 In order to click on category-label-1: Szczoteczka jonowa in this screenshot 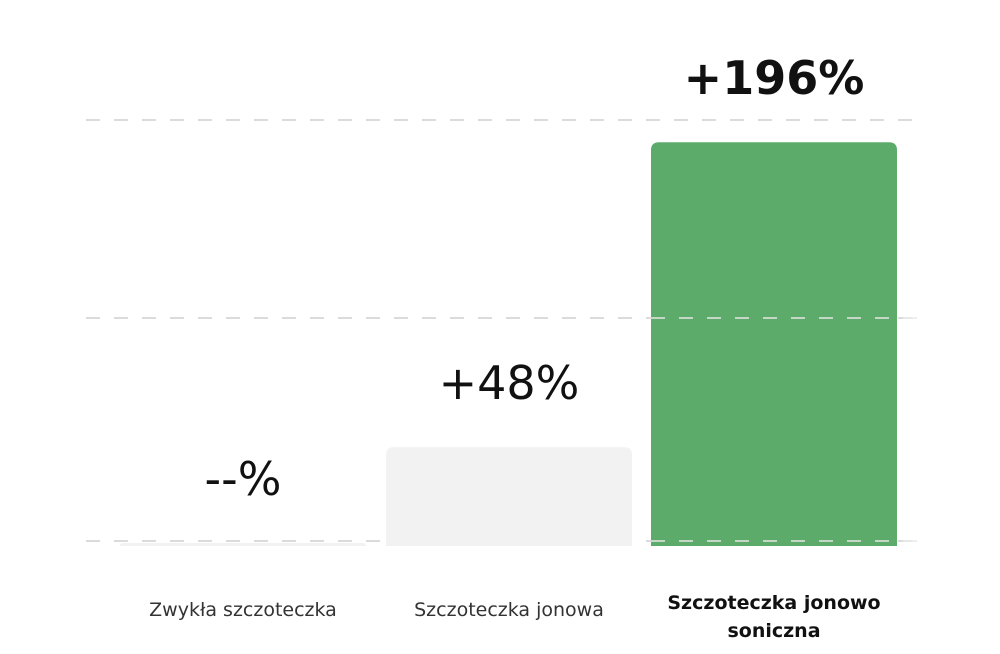, I will do `click(509, 610)`.